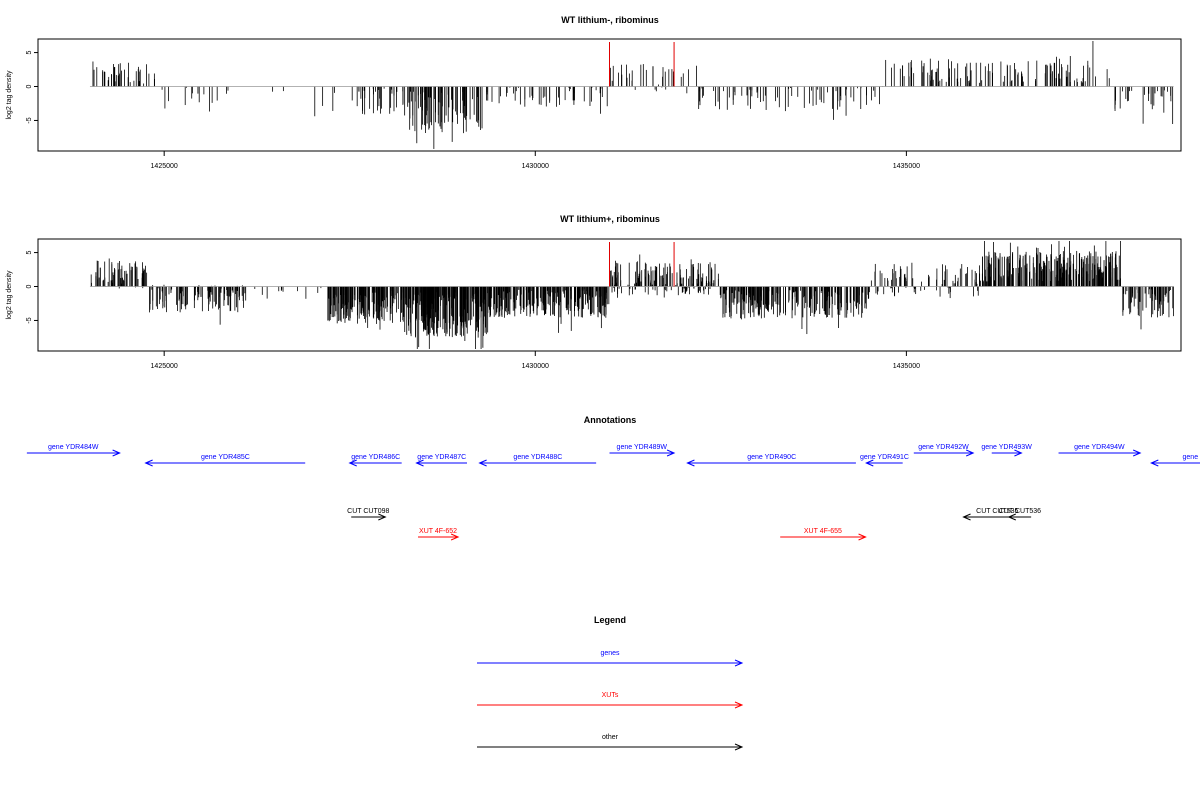 The image size is (1200, 800). Describe the element at coordinates (1099, 447) in the screenshot. I see `annotation-label: gene YDR494W` at that location.